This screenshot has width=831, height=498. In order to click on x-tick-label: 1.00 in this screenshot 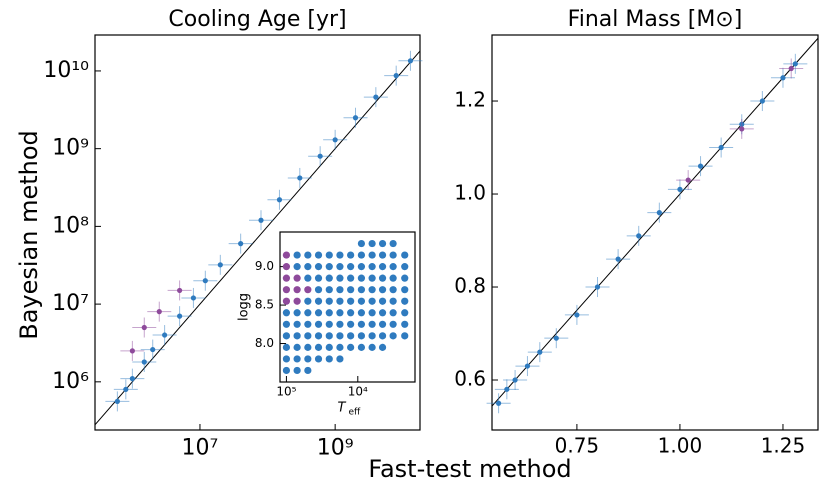, I will do `click(680, 446)`.